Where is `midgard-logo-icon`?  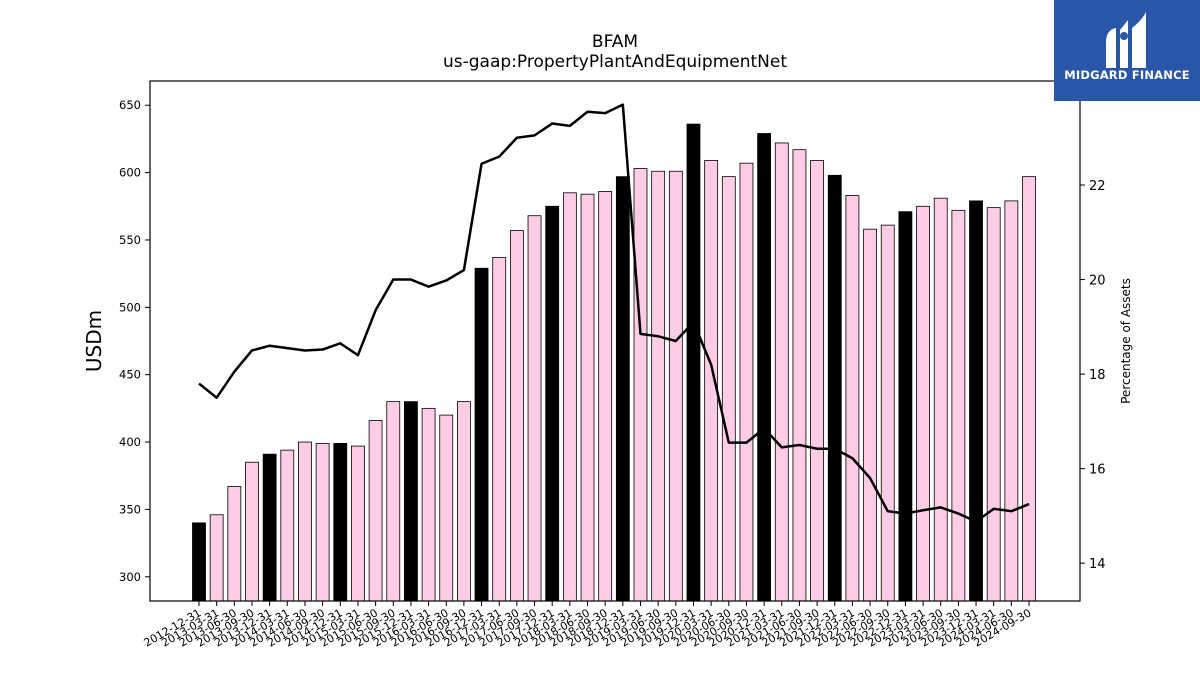 midgard-logo-icon is located at coordinates (1126, 40).